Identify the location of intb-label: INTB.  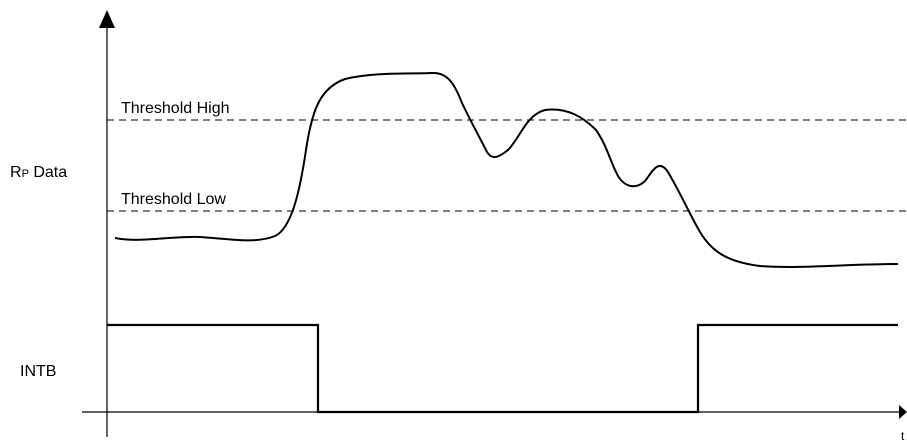
(38, 371).